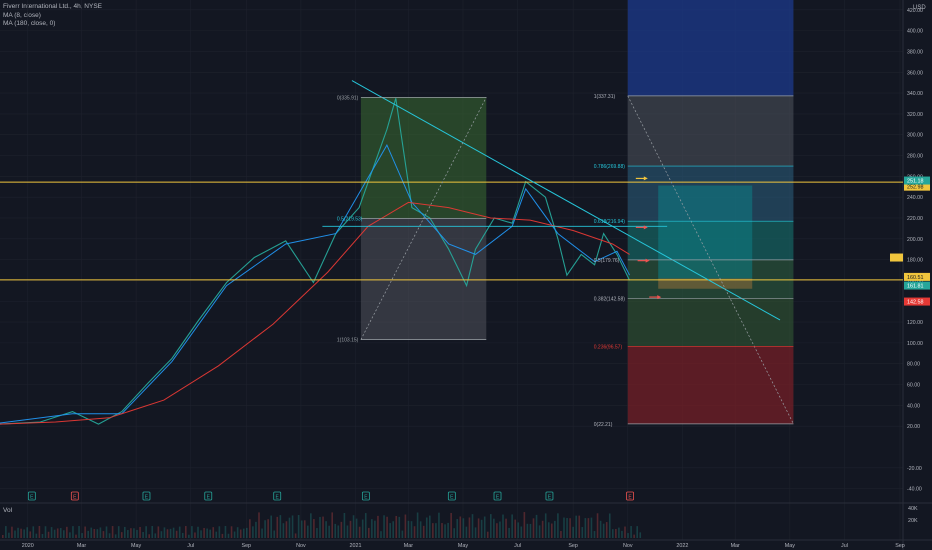 The height and width of the screenshot is (550, 932). I want to click on price-tick-17: 320.00, so click(915, 115).